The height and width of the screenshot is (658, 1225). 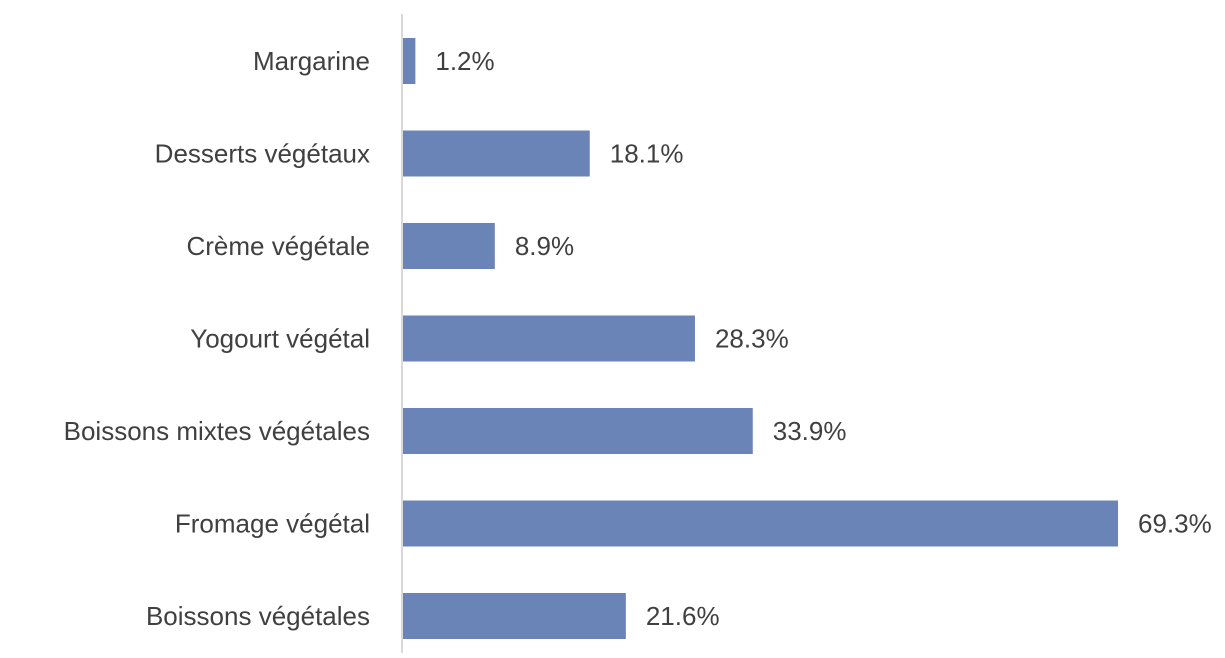 What do you see at coordinates (1175, 524) in the screenshot?
I see `data-label-5: 69.3%` at bounding box center [1175, 524].